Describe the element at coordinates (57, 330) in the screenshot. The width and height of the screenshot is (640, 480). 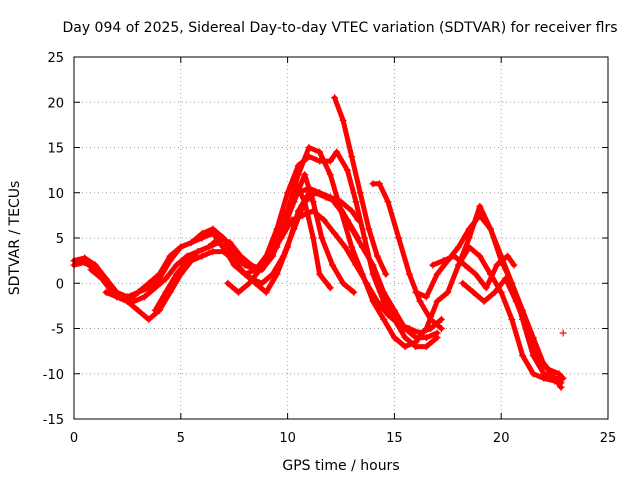
I see `y-tick-label: -5` at that location.